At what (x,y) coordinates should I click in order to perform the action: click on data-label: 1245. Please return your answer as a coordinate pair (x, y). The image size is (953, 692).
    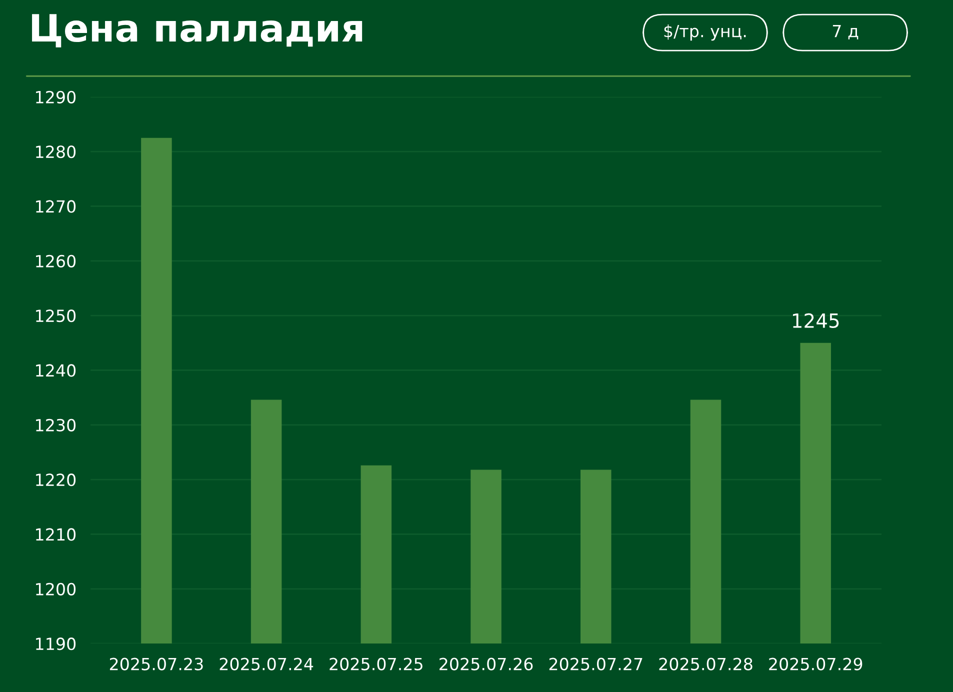
    Looking at the image, I should click on (816, 320).